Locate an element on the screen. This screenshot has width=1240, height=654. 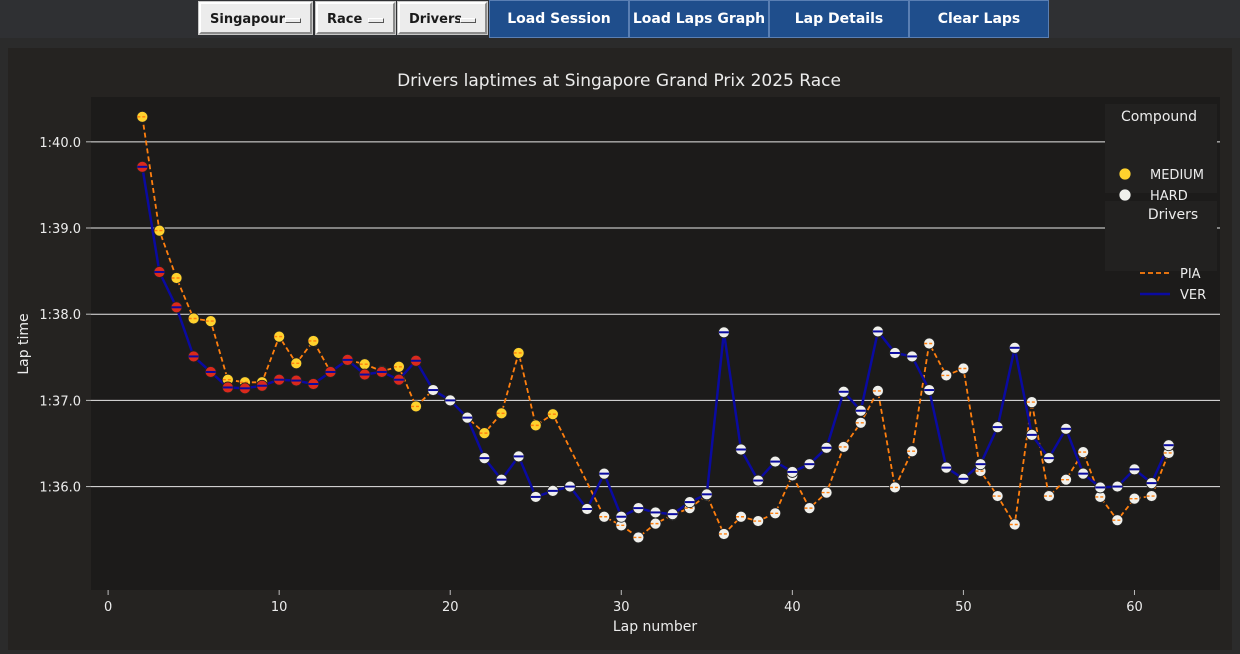
load-laps-graph-button: Load Laps Graph is located at coordinates (699, 19).